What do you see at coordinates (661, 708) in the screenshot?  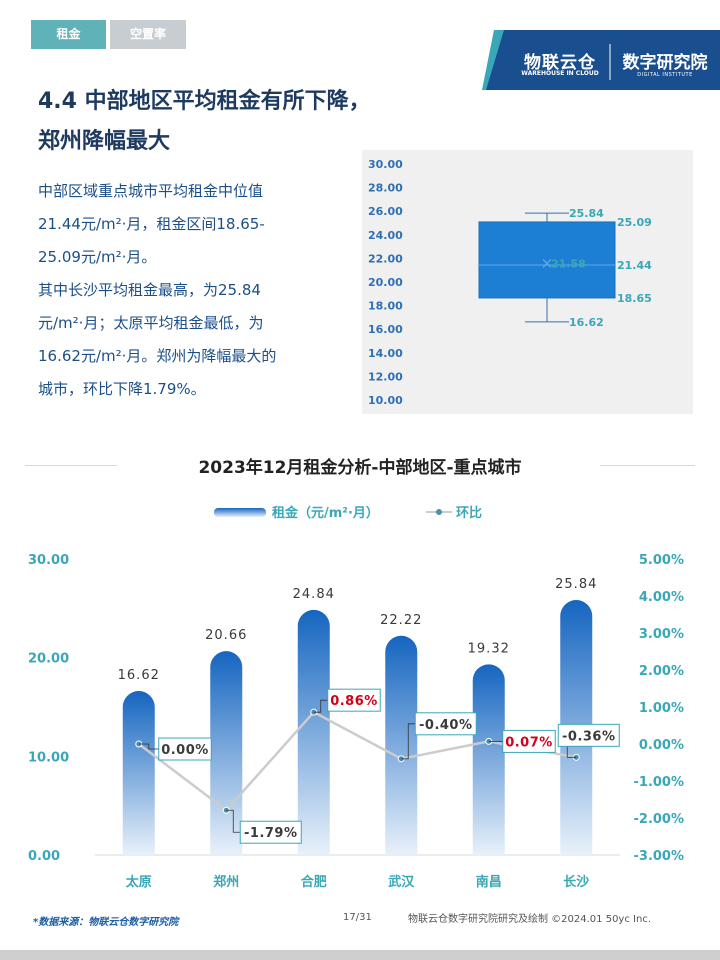 I see `right-axis-tick-label: 1.00%` at bounding box center [661, 708].